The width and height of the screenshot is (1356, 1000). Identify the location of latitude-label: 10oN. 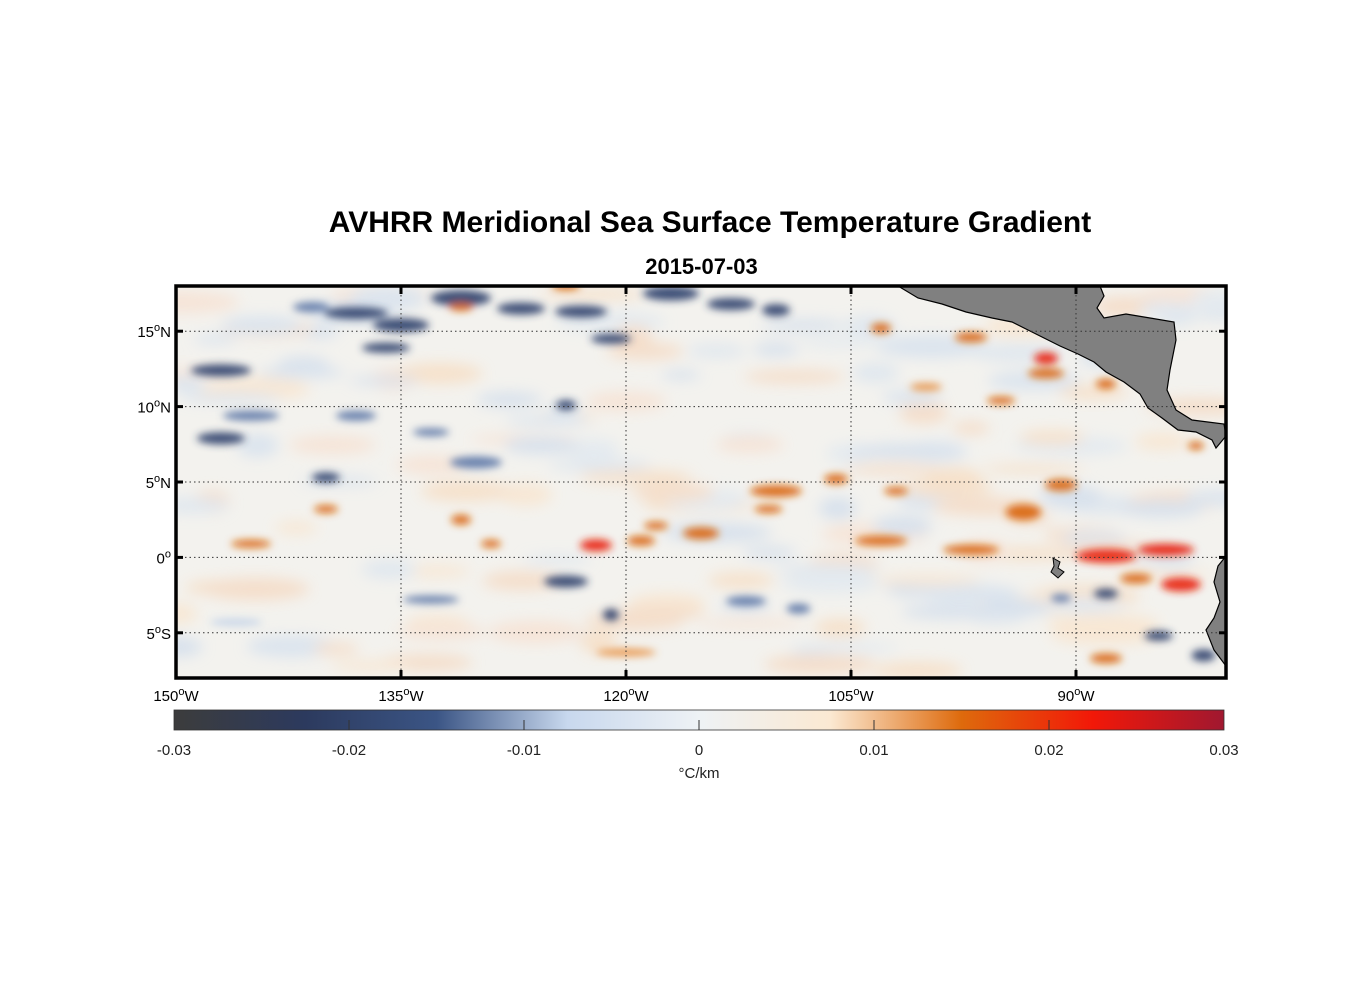
(154, 407).